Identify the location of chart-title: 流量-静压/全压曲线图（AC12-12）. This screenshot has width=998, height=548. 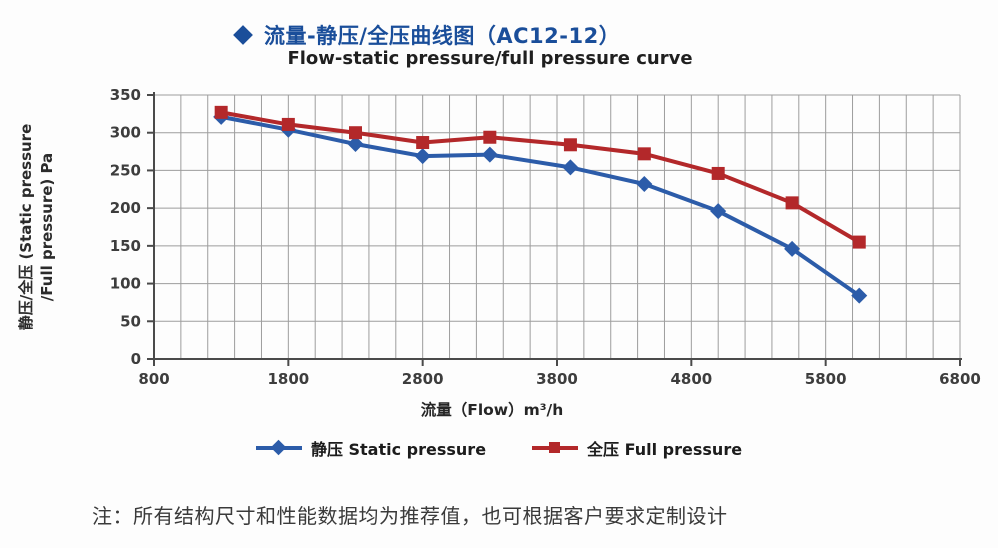
(442, 36).